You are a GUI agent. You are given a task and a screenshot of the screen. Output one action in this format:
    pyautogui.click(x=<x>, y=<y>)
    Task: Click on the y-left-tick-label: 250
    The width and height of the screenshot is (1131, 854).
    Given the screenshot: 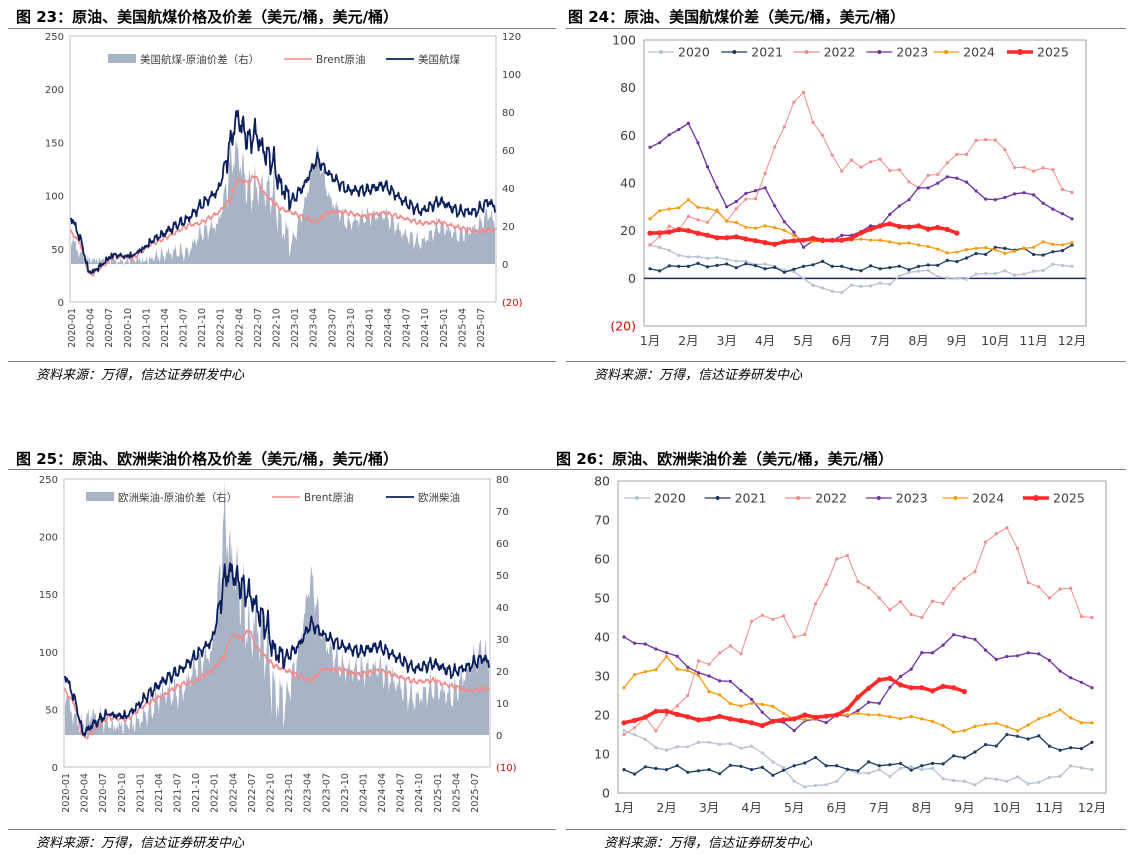 What is the action you would take?
    pyautogui.click(x=54, y=37)
    